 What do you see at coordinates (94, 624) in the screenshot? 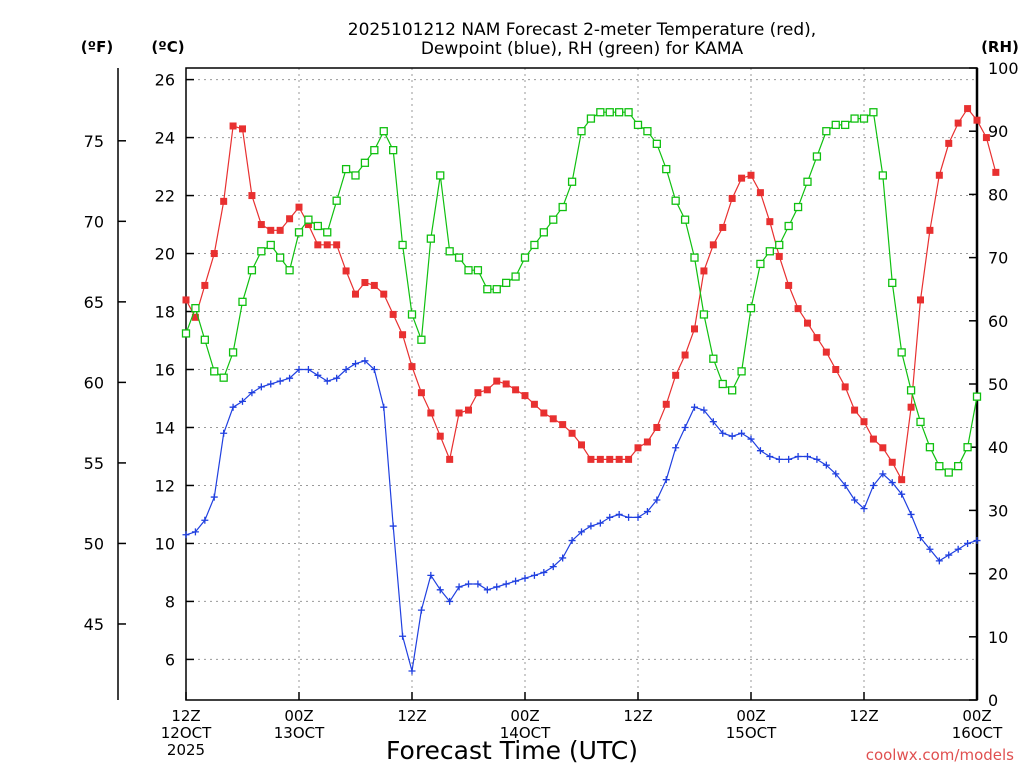
I see `fahrenheit-tick-label: 45` at bounding box center [94, 624].